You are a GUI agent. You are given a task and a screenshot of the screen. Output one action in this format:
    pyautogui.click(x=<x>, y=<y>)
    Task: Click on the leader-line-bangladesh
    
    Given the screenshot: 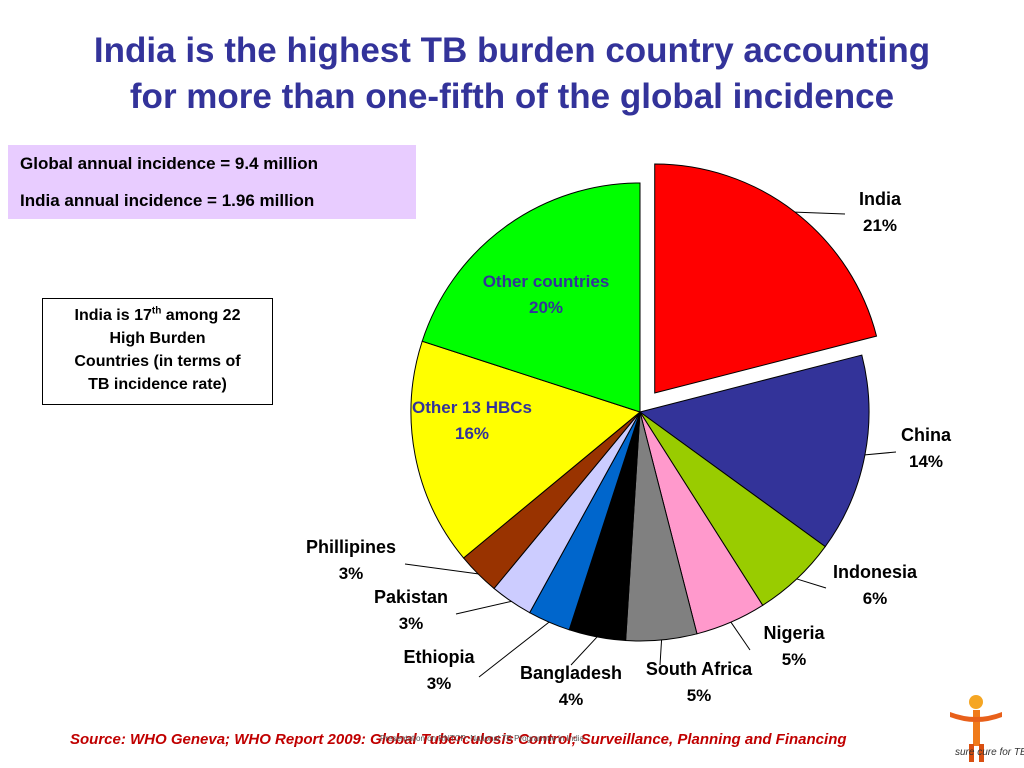 What is the action you would take?
    pyautogui.click(x=584, y=651)
    